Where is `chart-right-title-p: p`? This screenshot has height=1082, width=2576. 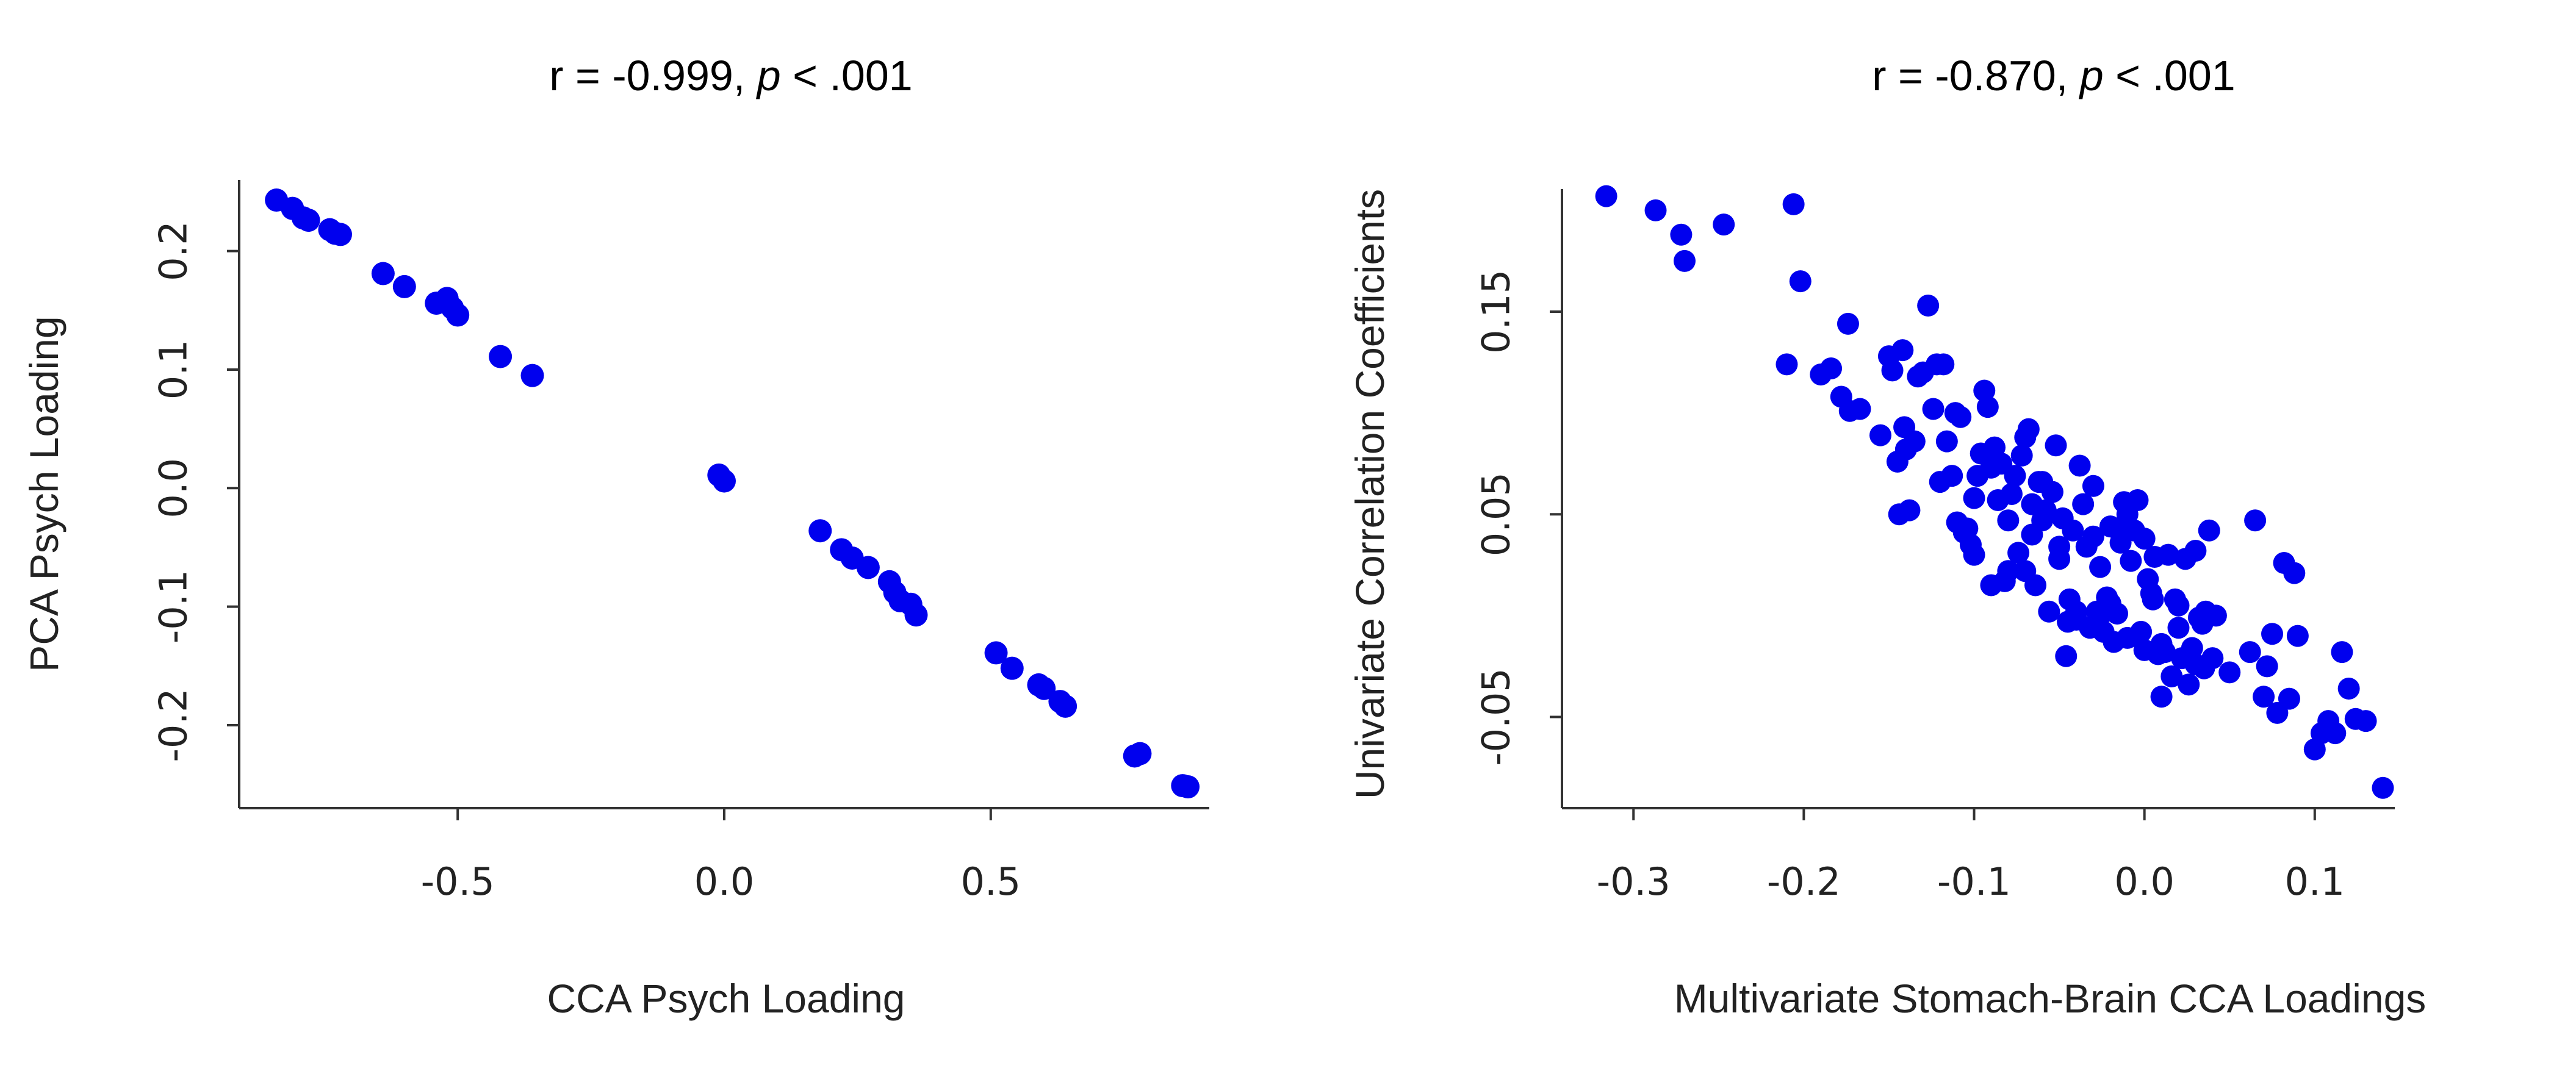
chart-right-title-p: p is located at coordinates (2091, 76).